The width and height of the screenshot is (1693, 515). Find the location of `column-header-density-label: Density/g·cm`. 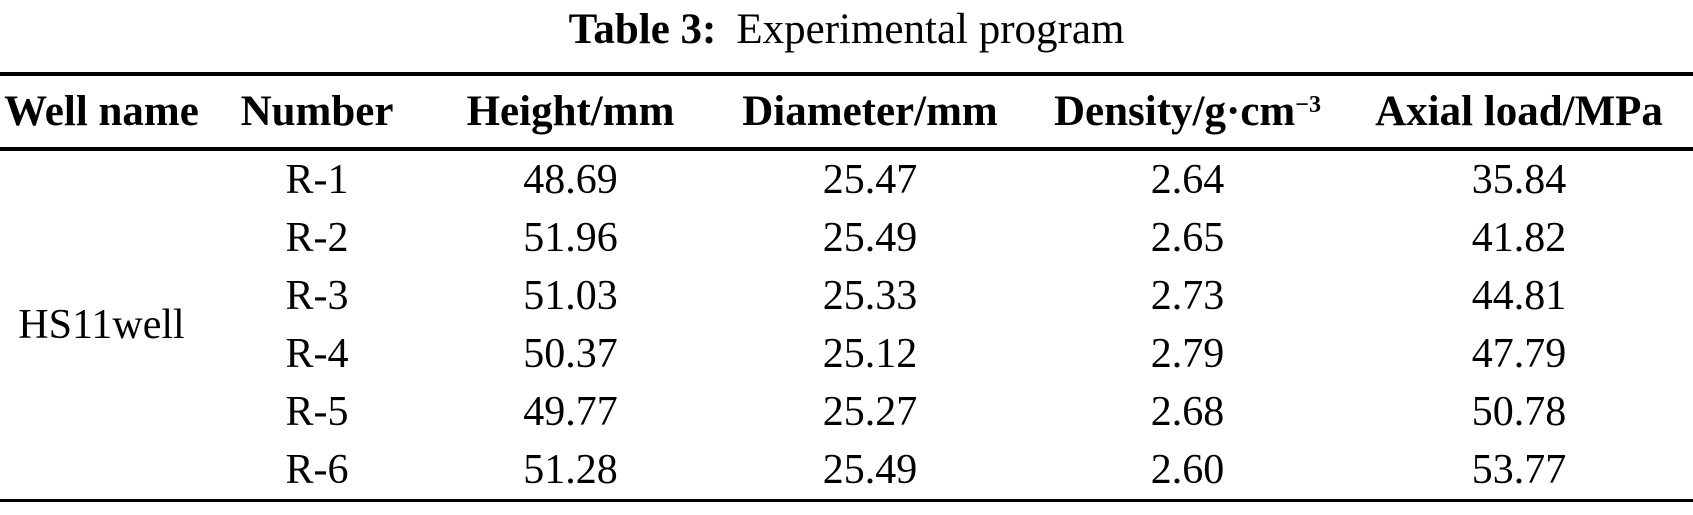

column-header-density-label: Density/g·cm is located at coordinates (1174, 111).